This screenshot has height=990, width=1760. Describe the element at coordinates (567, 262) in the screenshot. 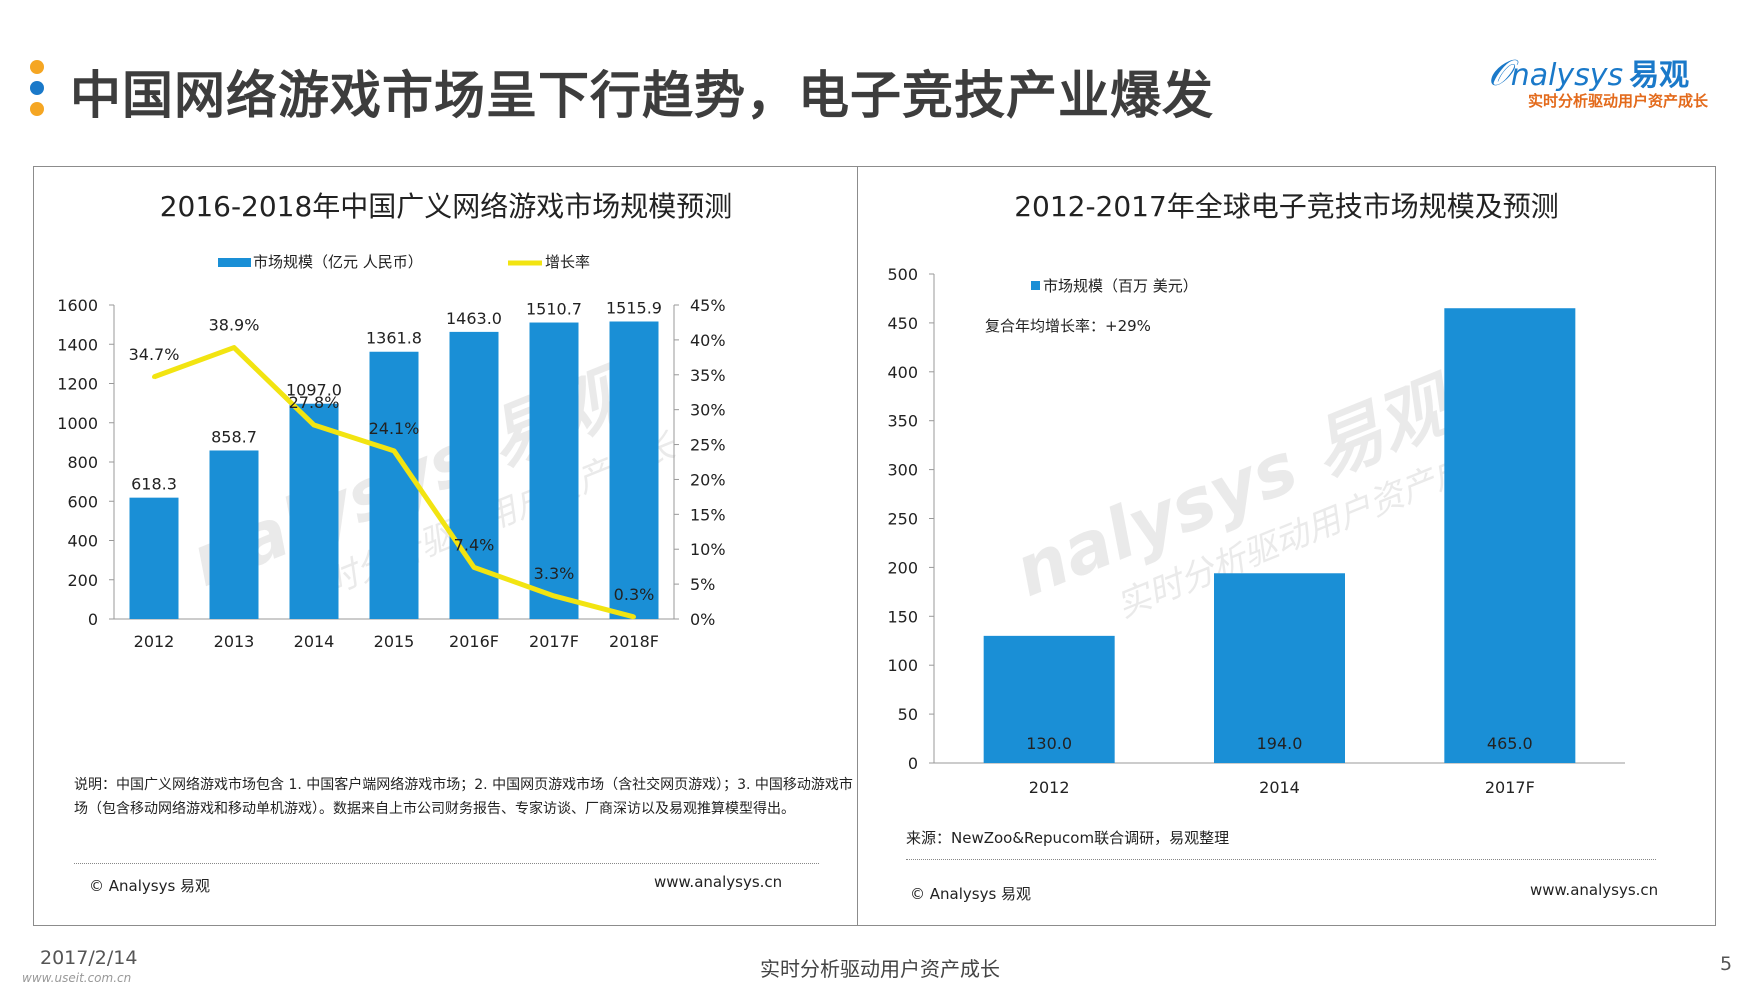

I see `legend-line-label: 增长率` at that location.